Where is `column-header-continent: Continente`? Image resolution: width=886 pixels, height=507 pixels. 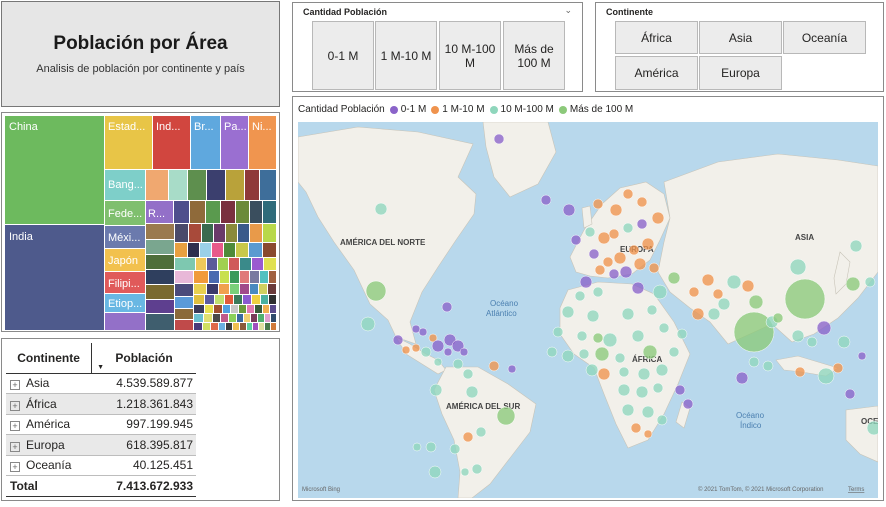 column-header-continent: Continente is located at coordinates (49, 358).